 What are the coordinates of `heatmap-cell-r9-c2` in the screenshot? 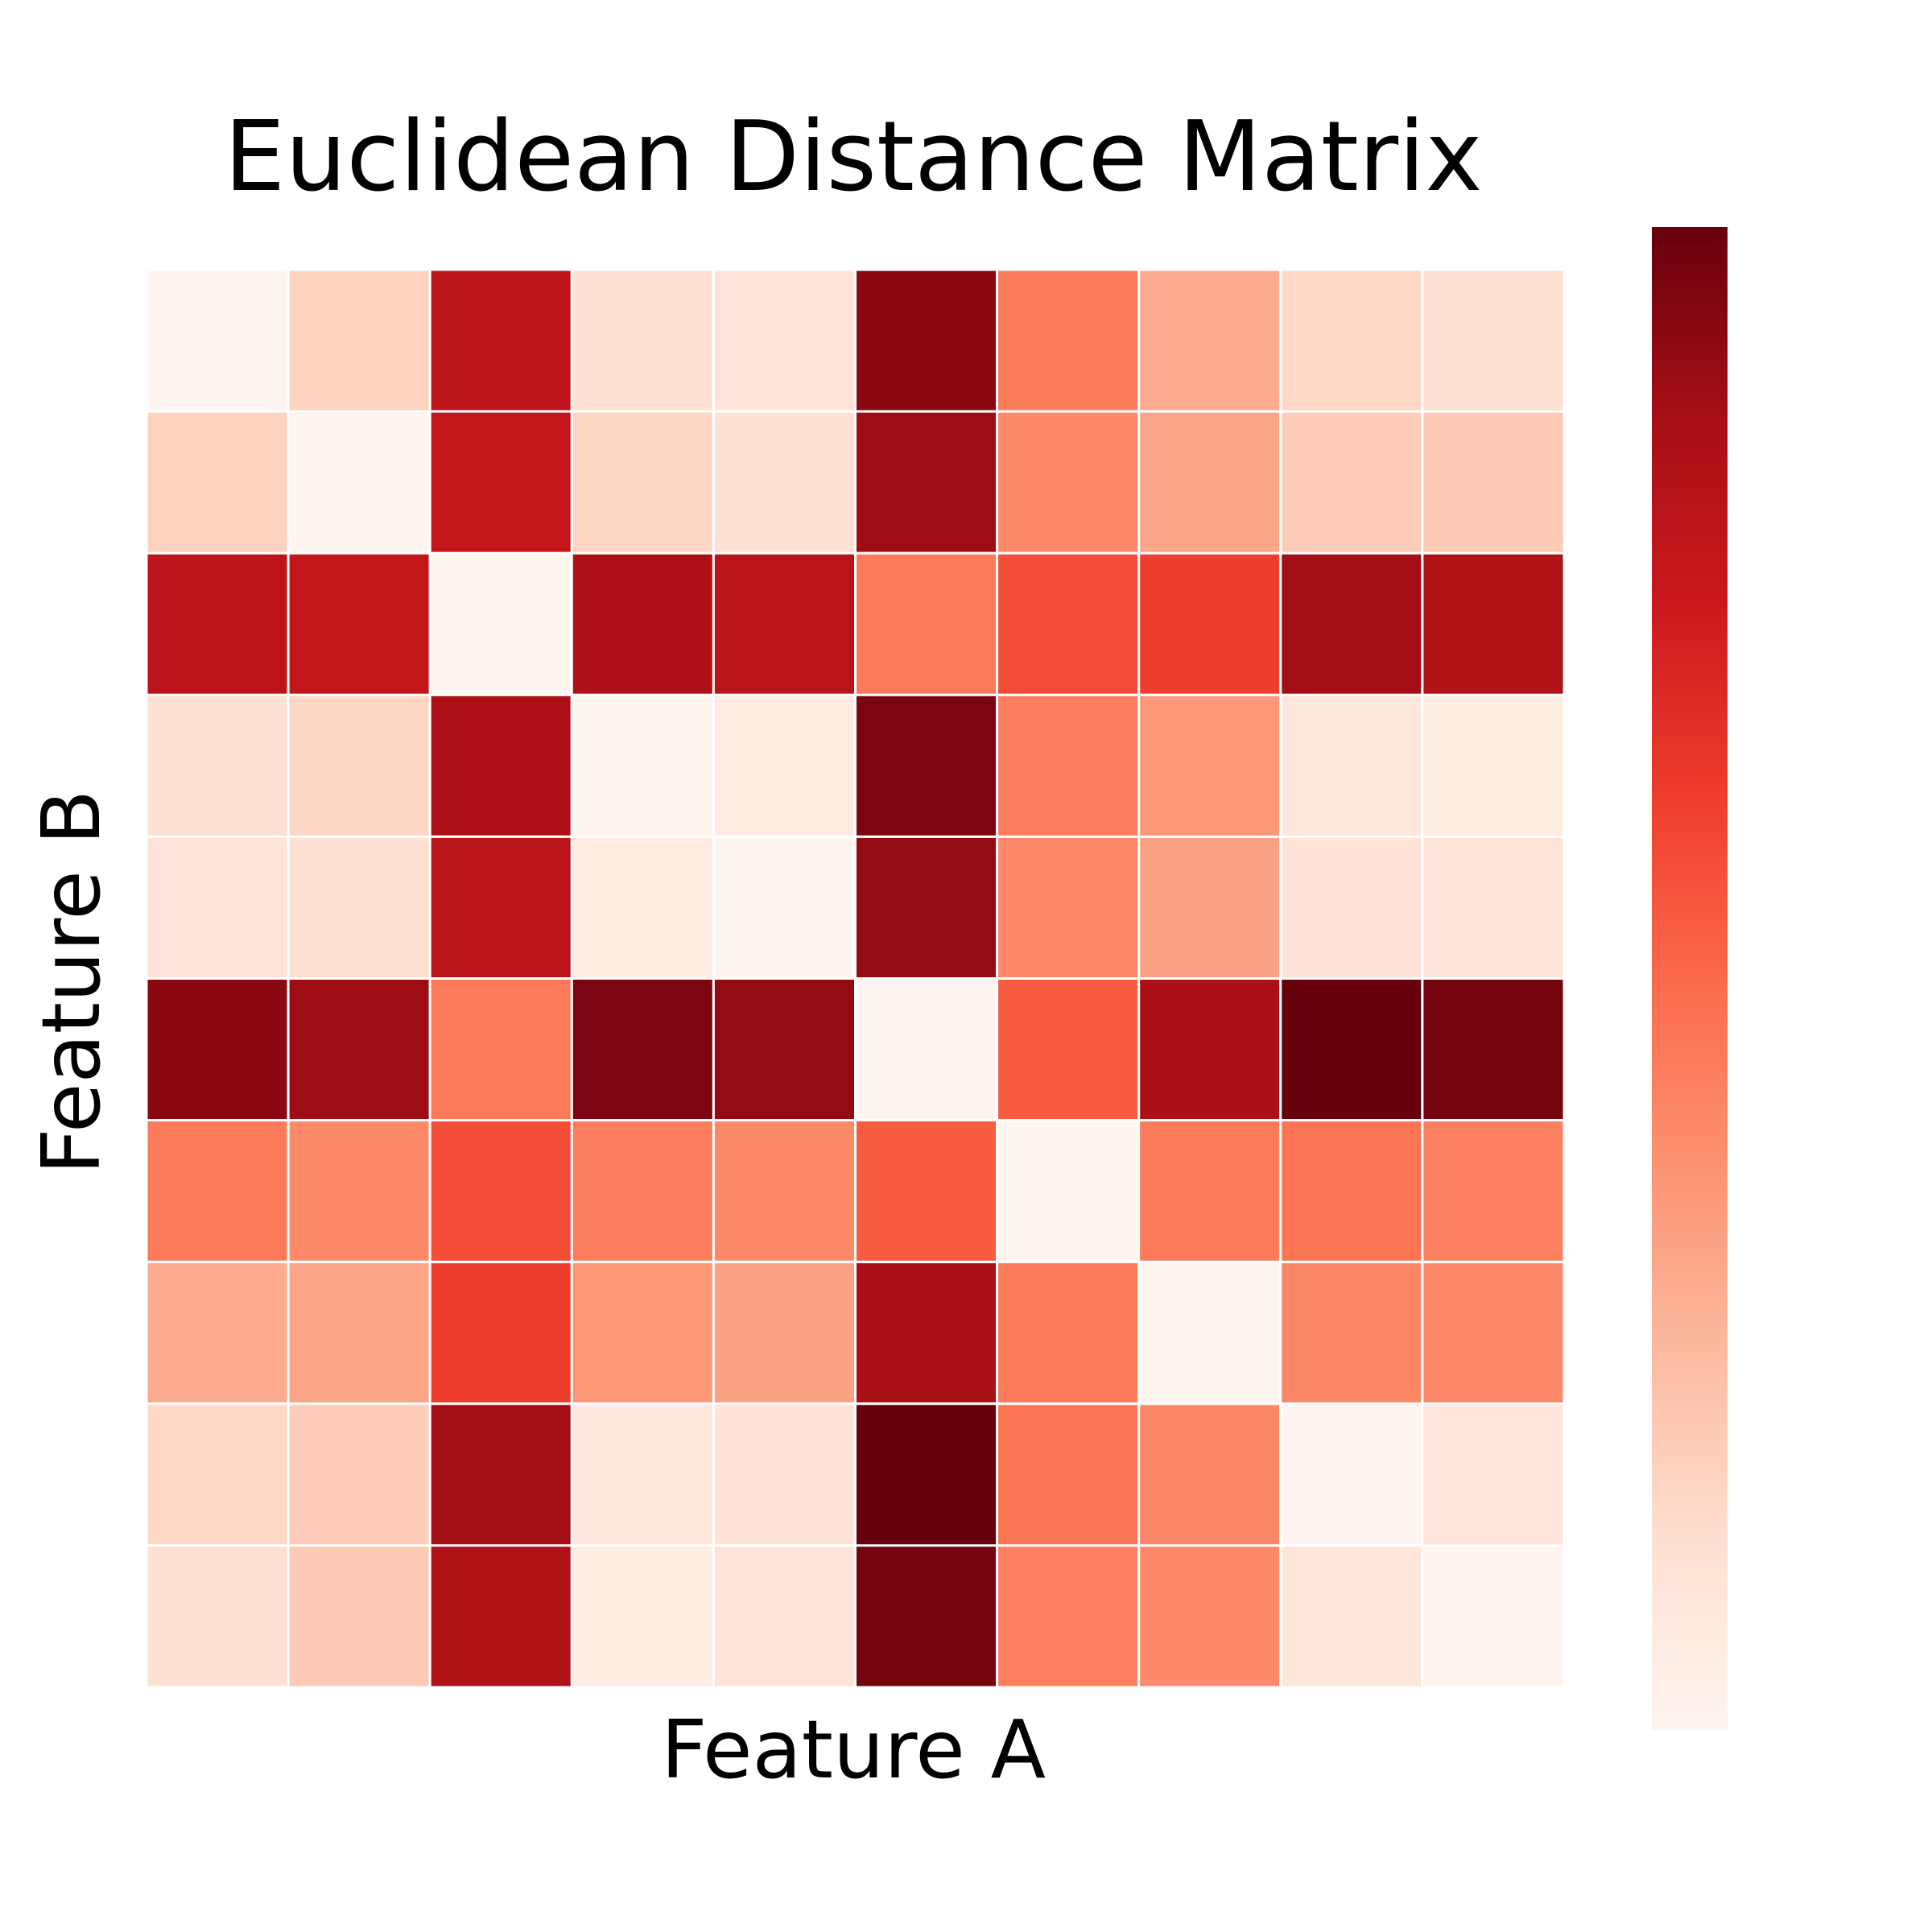 It's located at (500, 1616).